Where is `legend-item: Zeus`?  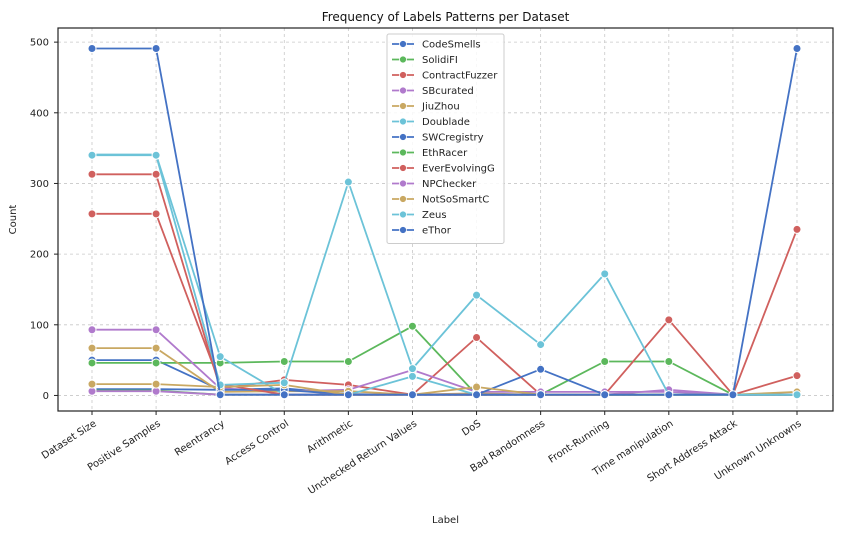
legend-item: Zeus is located at coordinates (419, 215).